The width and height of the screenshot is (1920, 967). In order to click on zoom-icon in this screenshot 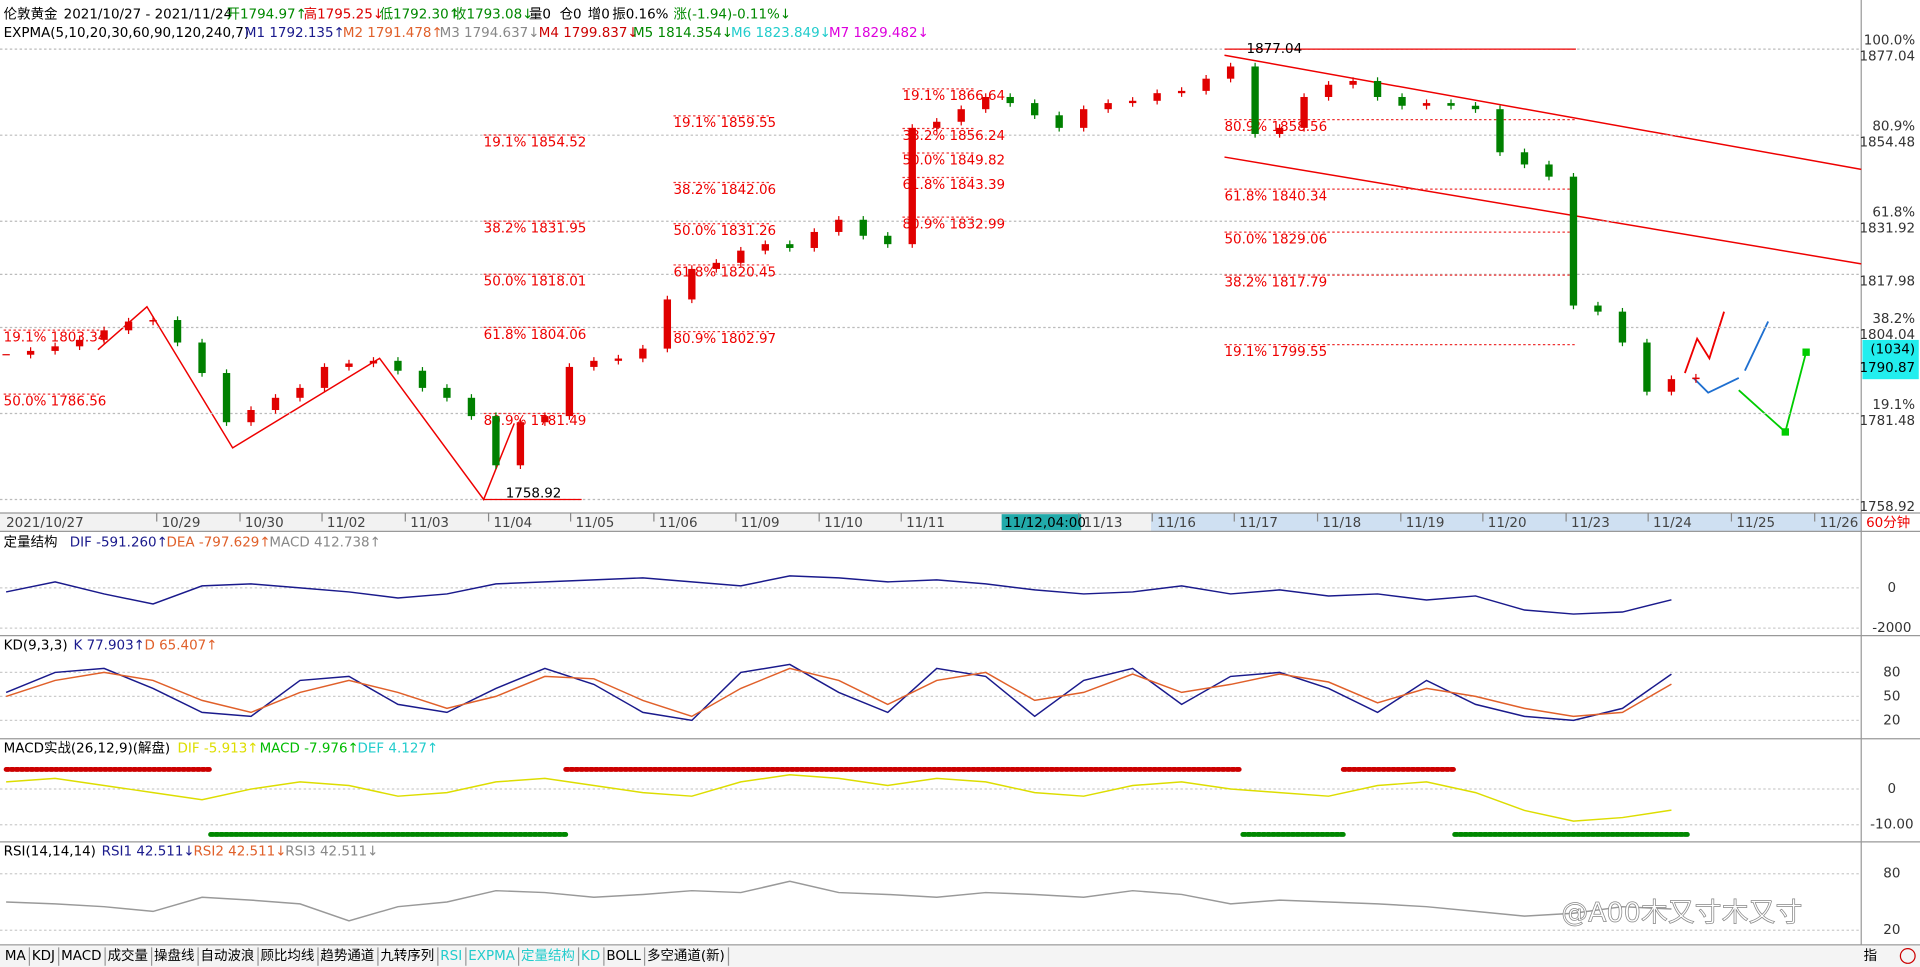, I will do `click(1907, 955)`.